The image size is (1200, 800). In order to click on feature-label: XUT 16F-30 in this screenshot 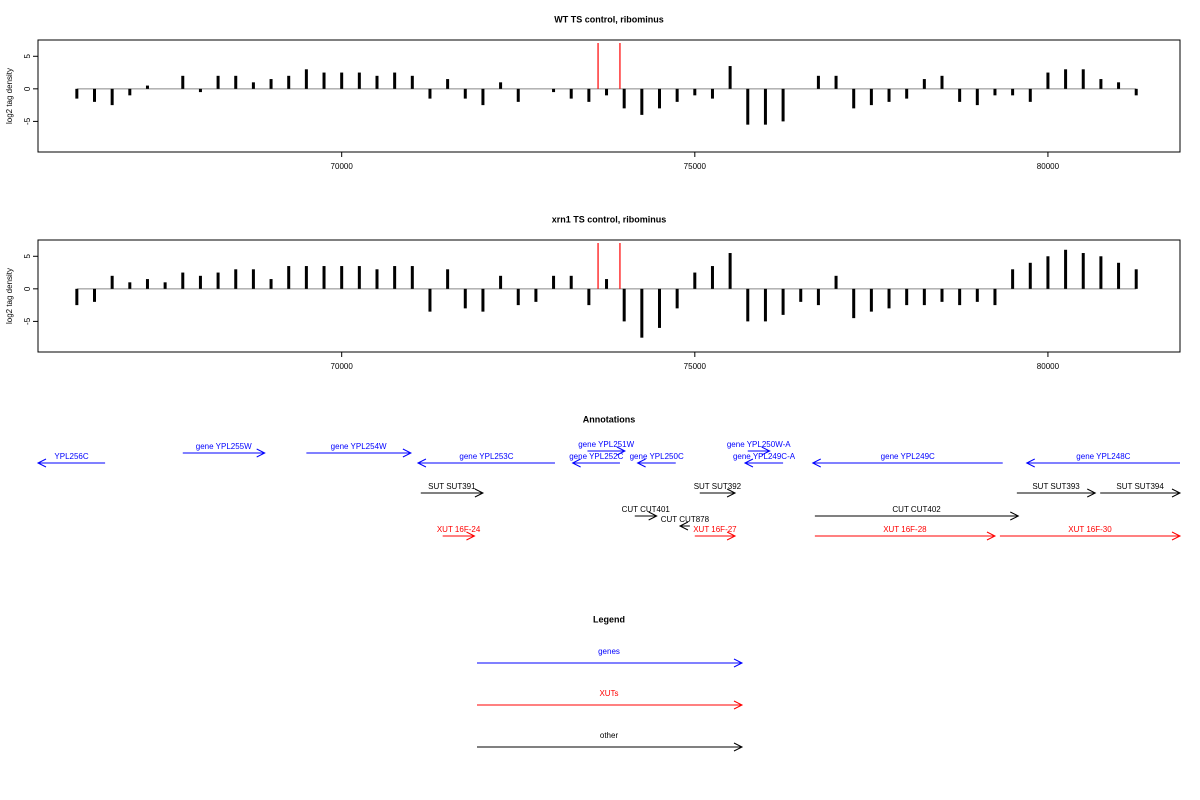, I will do `click(1090, 529)`.